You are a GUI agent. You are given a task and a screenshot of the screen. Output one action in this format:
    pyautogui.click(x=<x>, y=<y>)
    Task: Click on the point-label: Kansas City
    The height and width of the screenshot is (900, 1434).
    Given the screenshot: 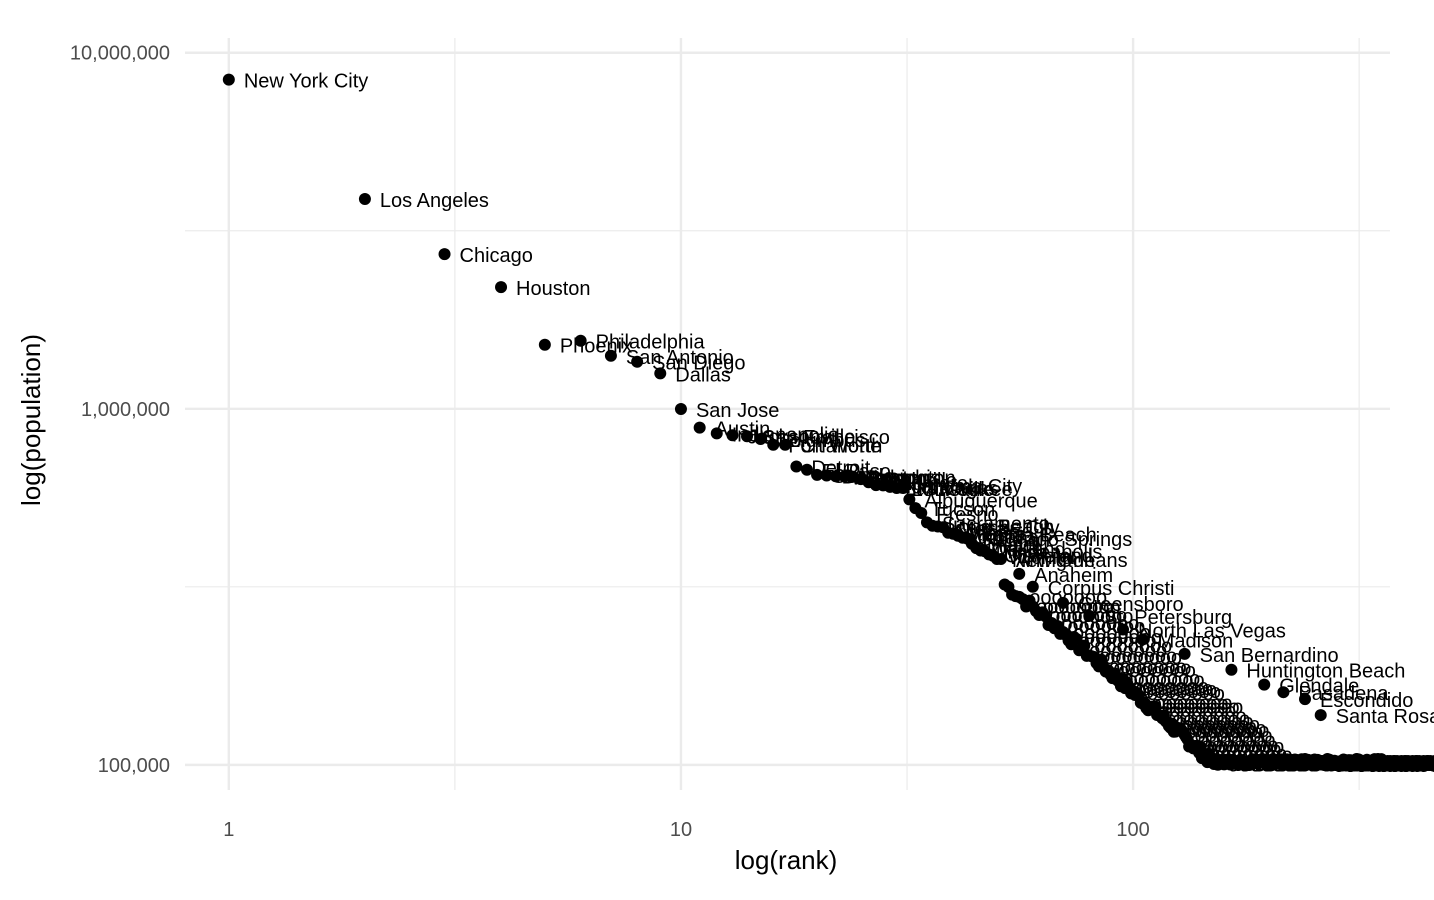 What is the action you would take?
    pyautogui.click(x=1006, y=529)
    